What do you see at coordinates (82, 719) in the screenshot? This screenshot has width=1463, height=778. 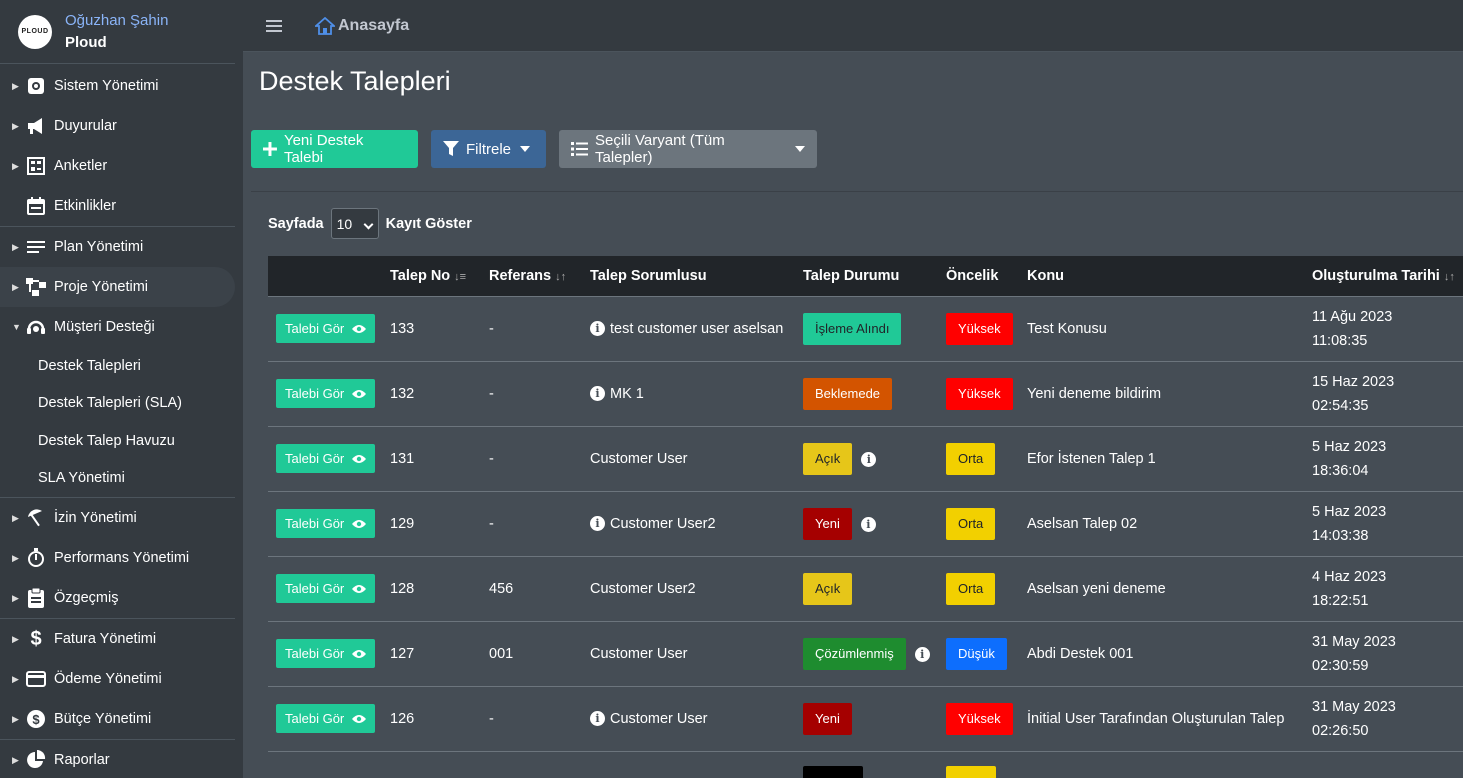 I see `sidebar-item-butce-yonetimi: ▶ $ Bütçe Yönetimi` at bounding box center [82, 719].